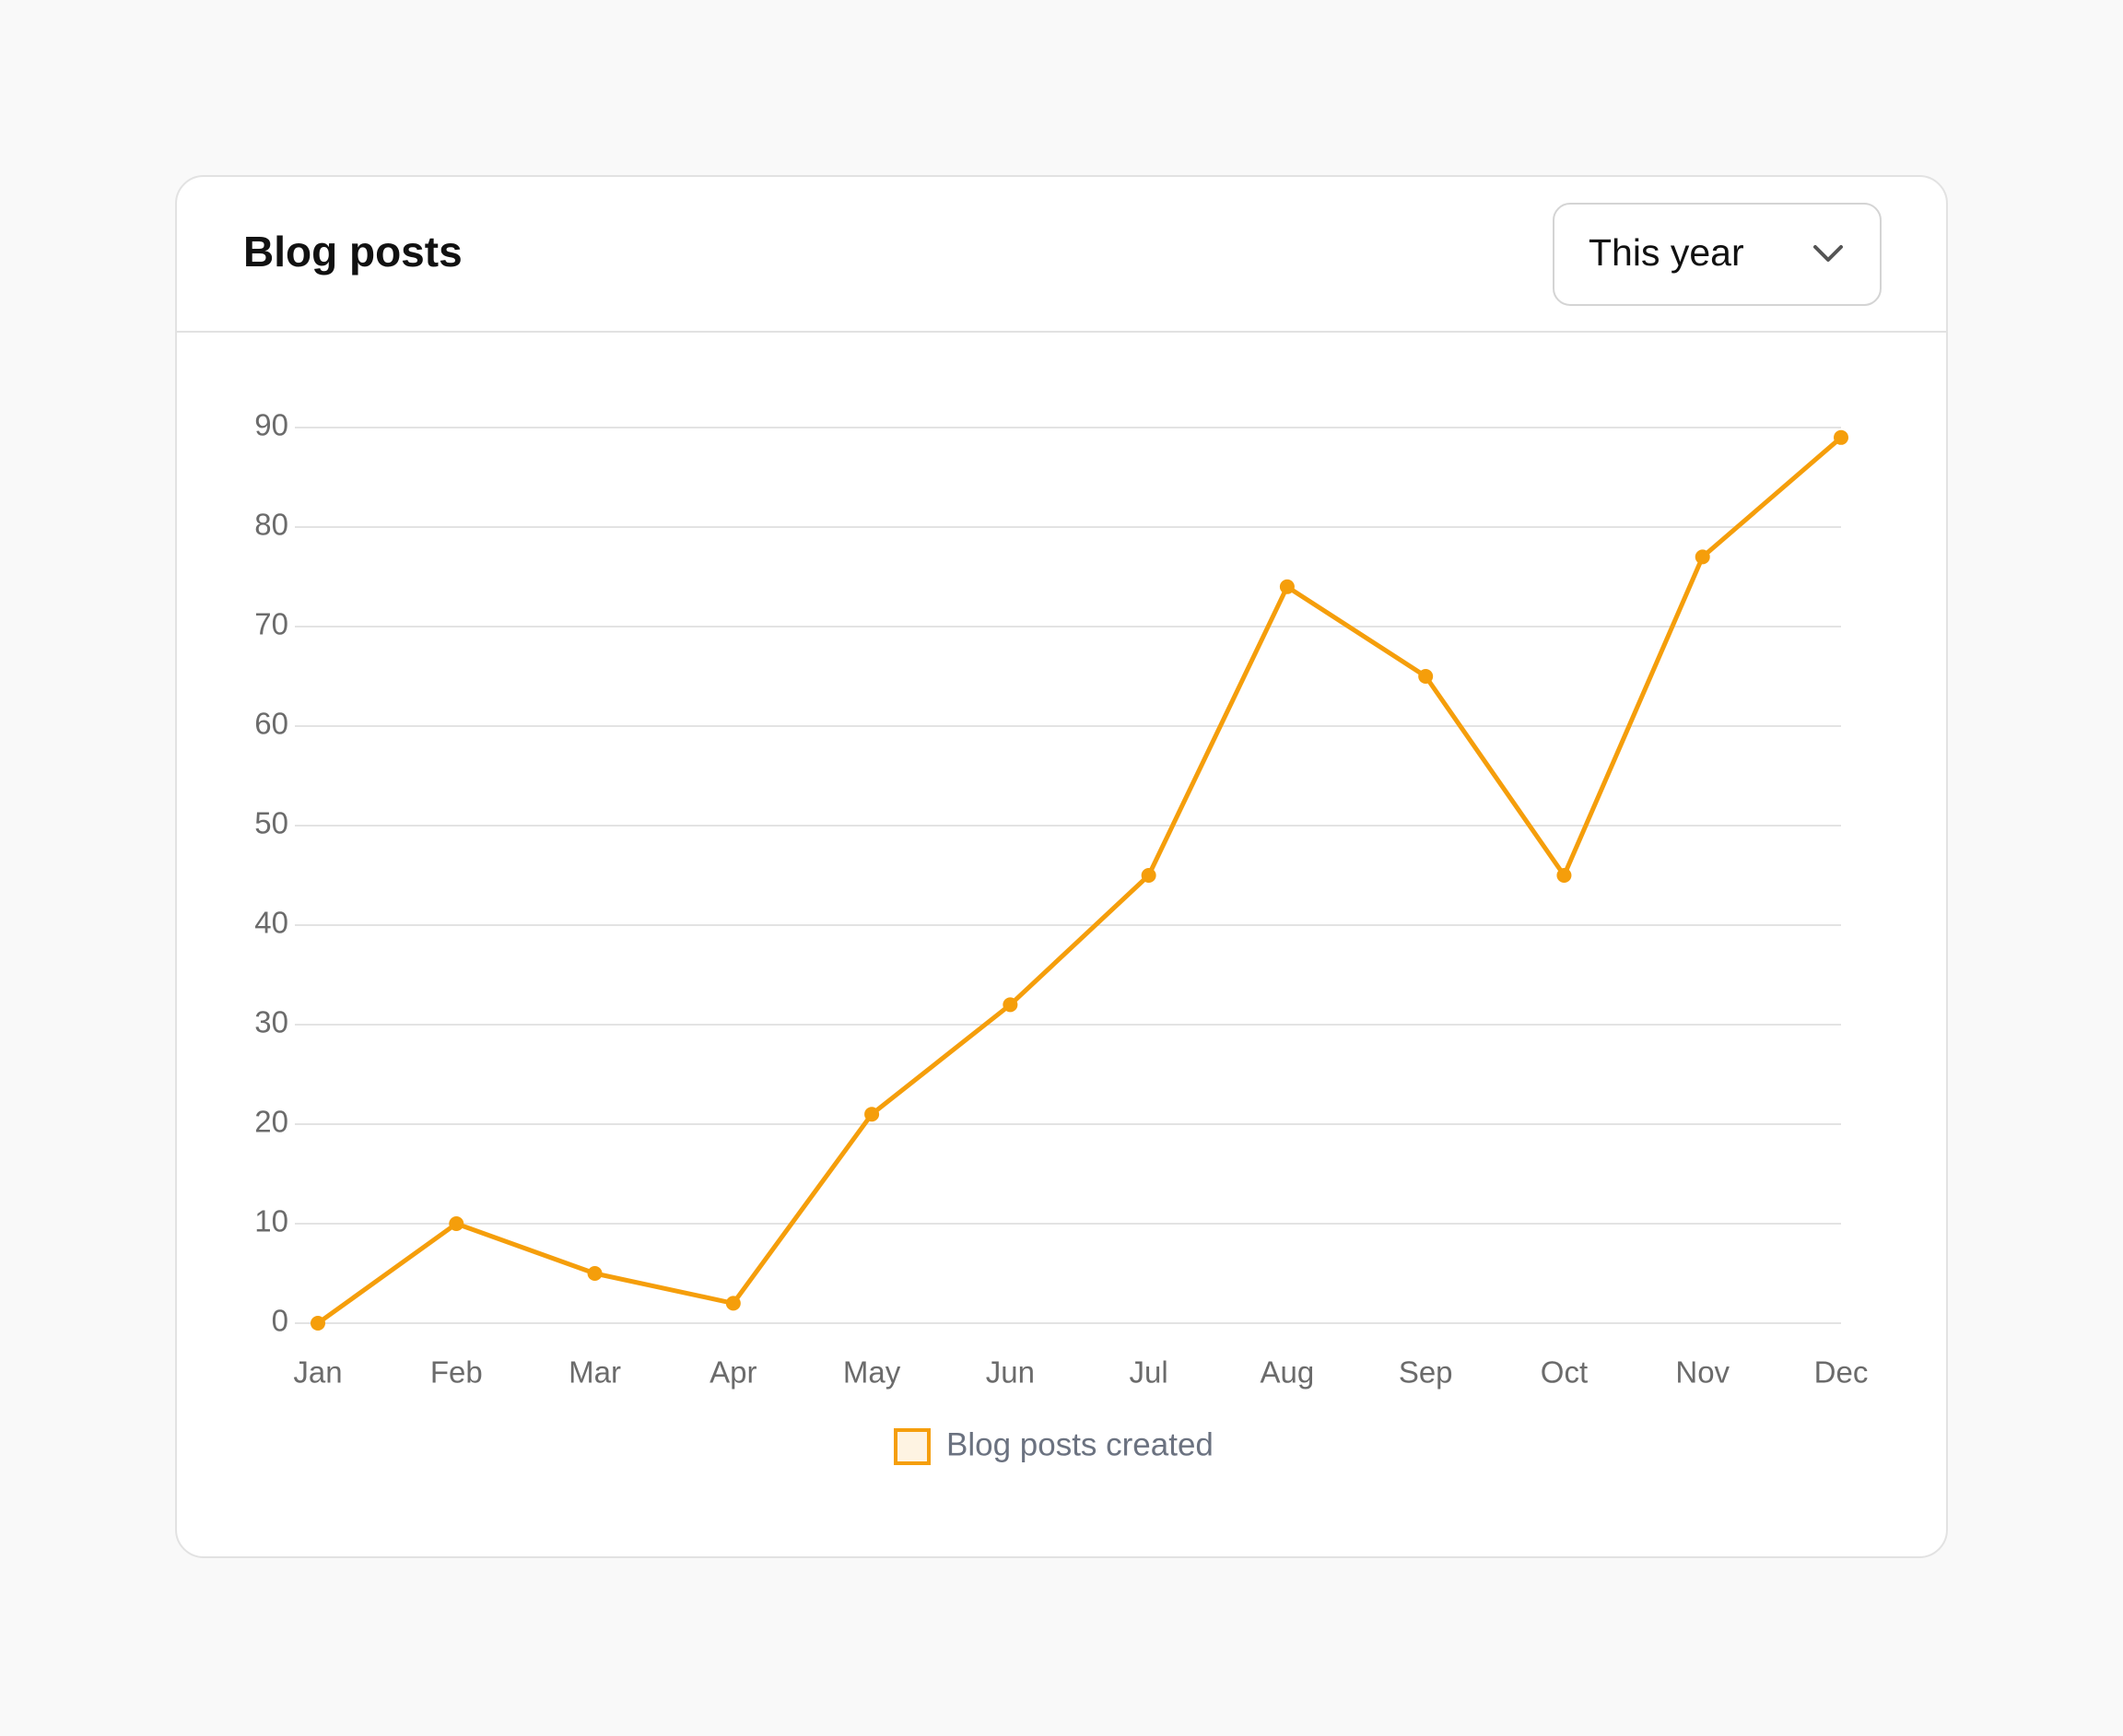 This screenshot has height=1736, width=2123. Describe the element at coordinates (318, 1373) in the screenshot. I see `x-tick-label: Jan` at that location.